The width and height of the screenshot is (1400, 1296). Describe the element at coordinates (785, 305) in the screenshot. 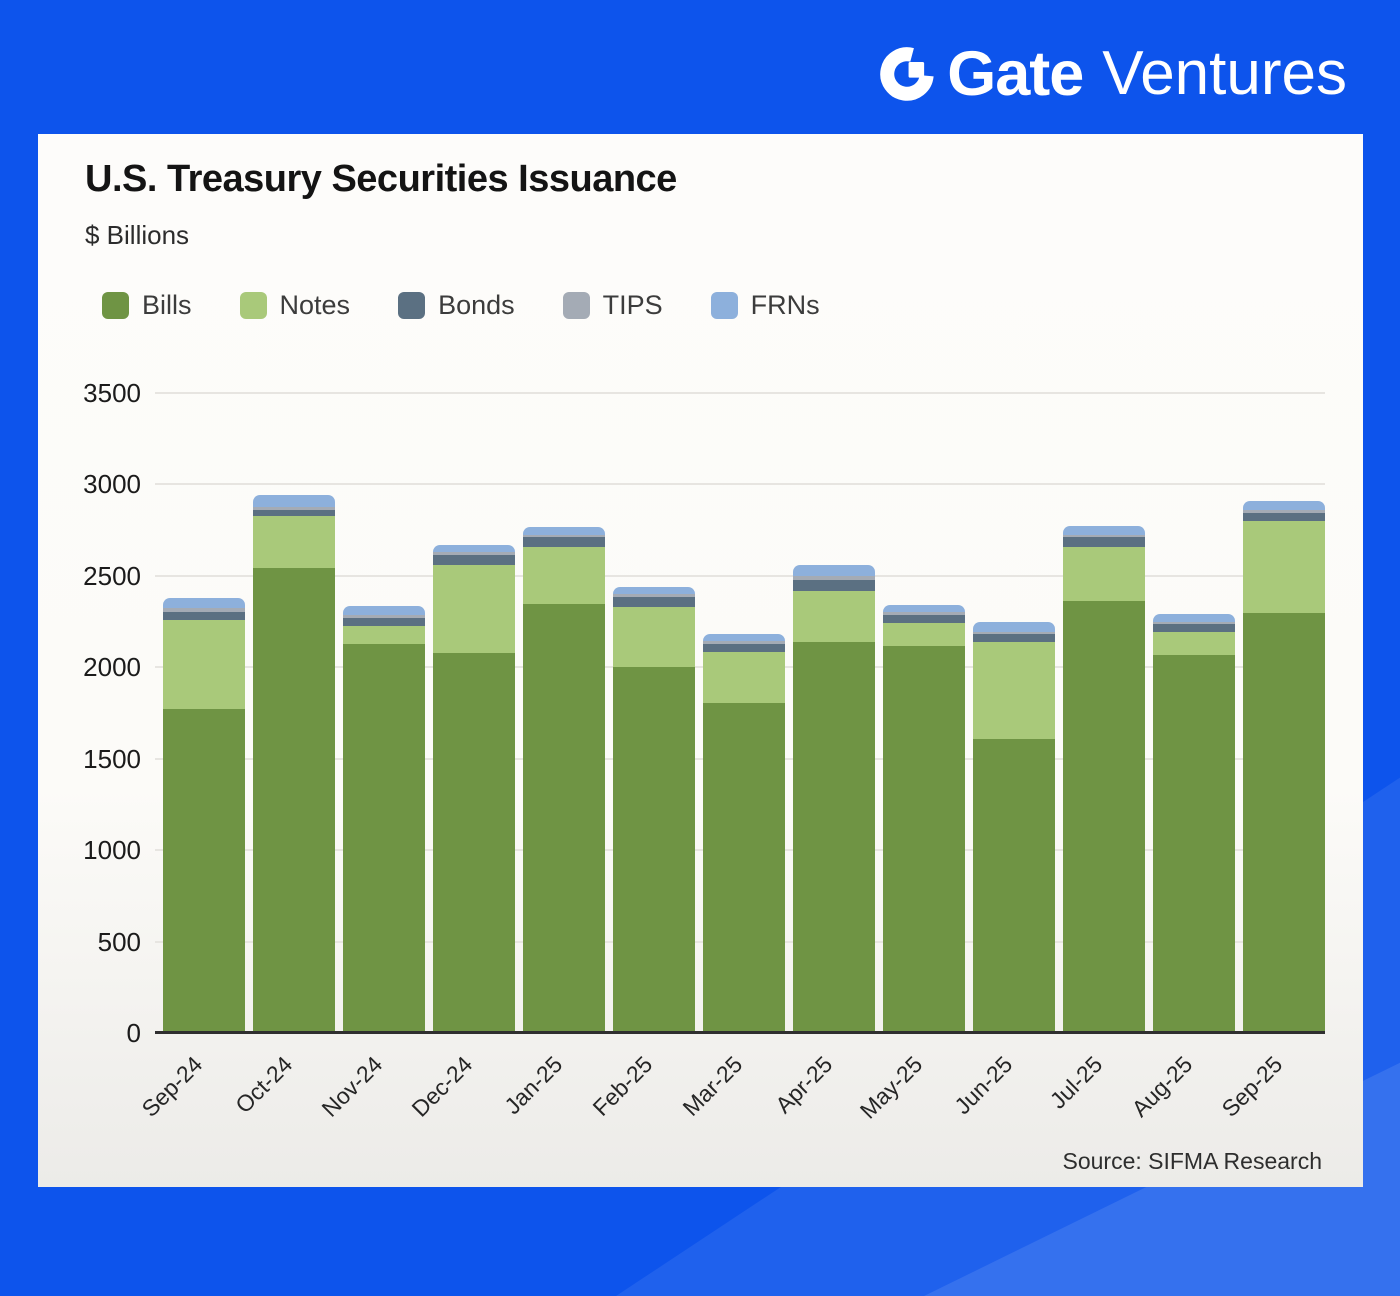

I see `legend-label: FRNs` at that location.